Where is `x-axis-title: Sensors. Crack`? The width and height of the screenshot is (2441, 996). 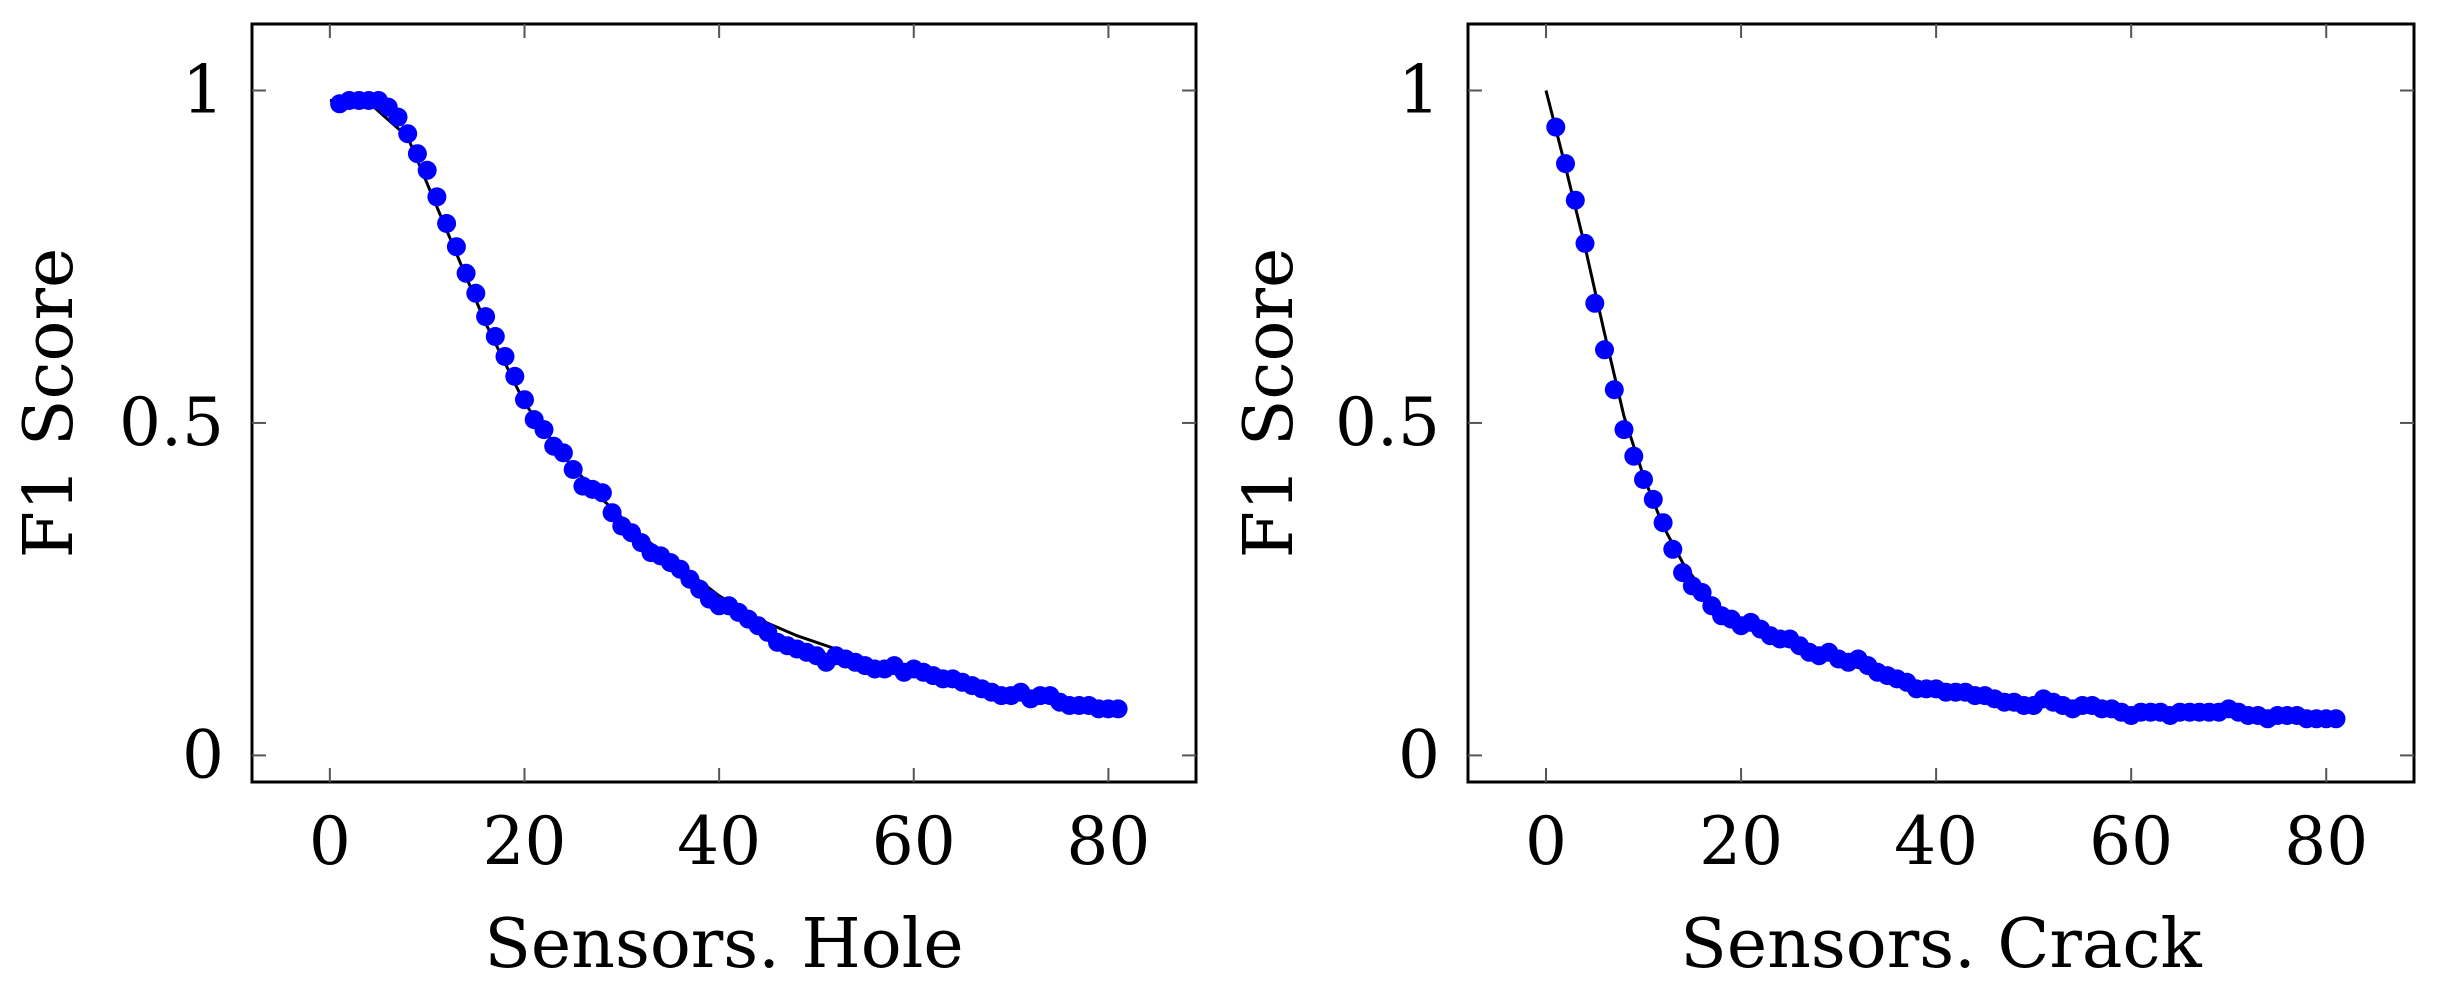
x-axis-title: Sensors. Crack is located at coordinates (1941, 944).